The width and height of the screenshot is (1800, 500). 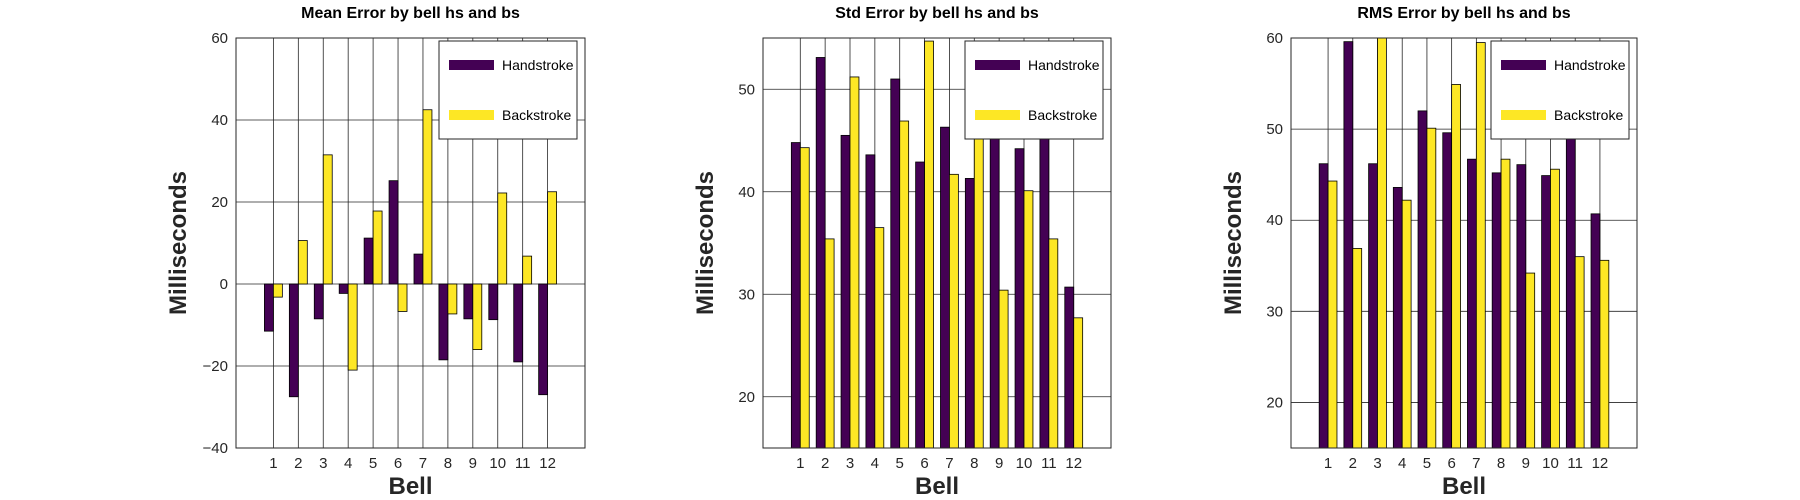 I want to click on legend-box, so click(x=1560, y=90).